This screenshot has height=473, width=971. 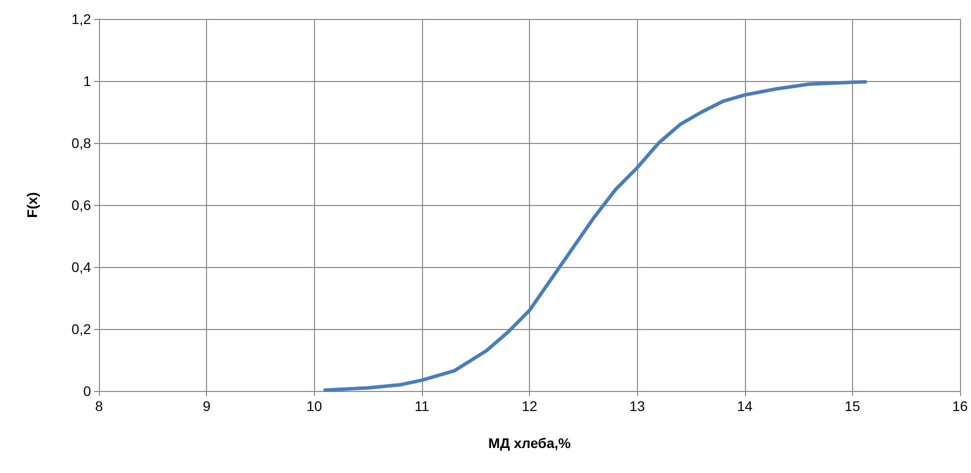 I want to click on y-tick-label: 0,2, so click(x=82, y=329).